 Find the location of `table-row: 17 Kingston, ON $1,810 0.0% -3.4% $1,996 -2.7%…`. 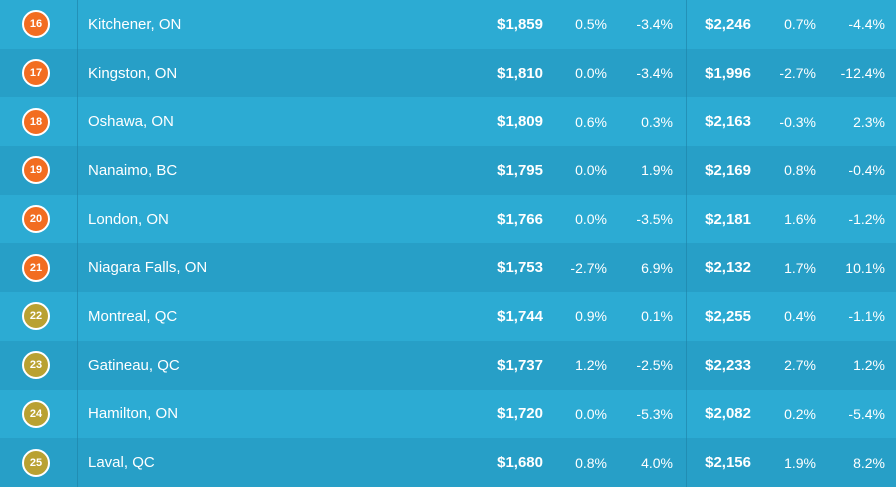

table-row: 17 Kingston, ON $1,810 0.0% -3.4% $1,996 -2.7%… is located at coordinates (448, 73).